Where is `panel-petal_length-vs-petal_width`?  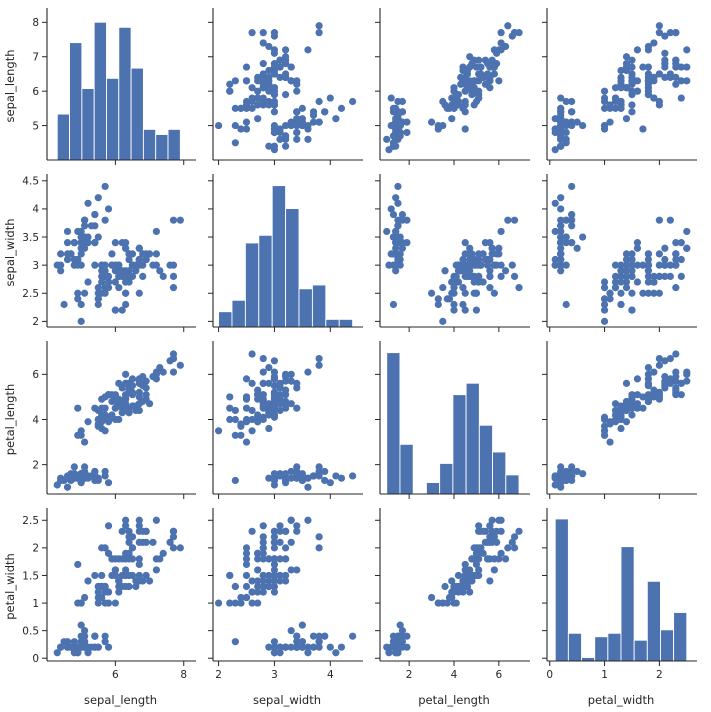
panel-petal_length-vs-petal_width is located at coordinates (619, 420).